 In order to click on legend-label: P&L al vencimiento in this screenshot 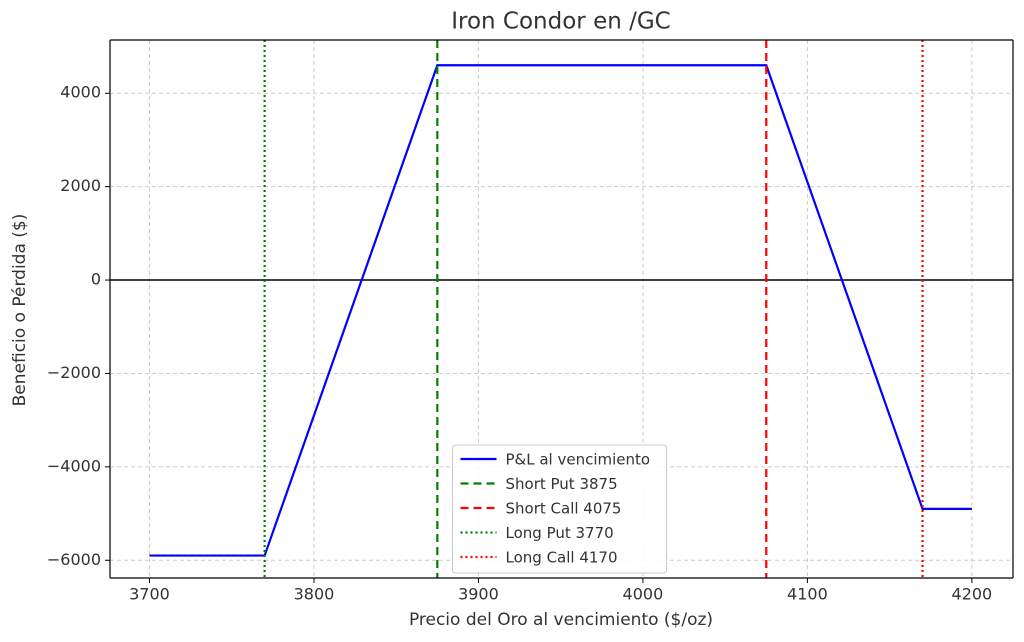, I will do `click(578, 460)`.